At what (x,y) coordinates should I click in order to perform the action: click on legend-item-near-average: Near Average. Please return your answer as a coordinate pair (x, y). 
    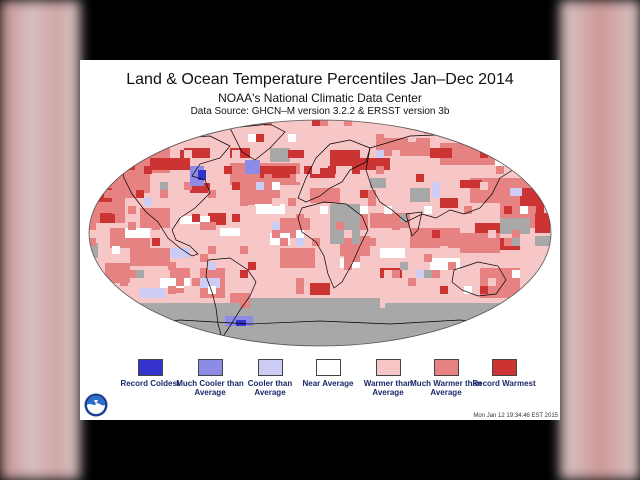
    Looking at the image, I should click on (328, 373).